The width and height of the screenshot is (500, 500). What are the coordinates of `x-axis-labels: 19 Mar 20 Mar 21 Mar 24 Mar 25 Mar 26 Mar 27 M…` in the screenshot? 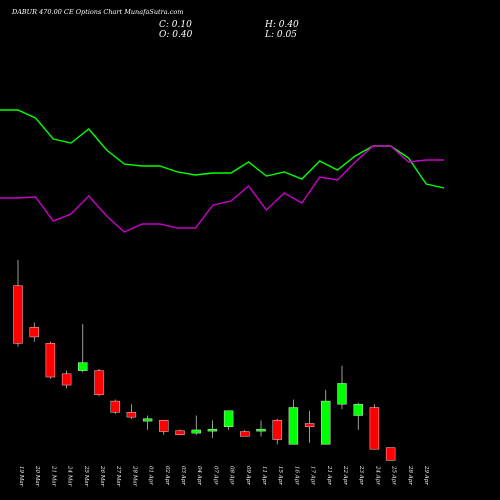 It's located at (223, 476).